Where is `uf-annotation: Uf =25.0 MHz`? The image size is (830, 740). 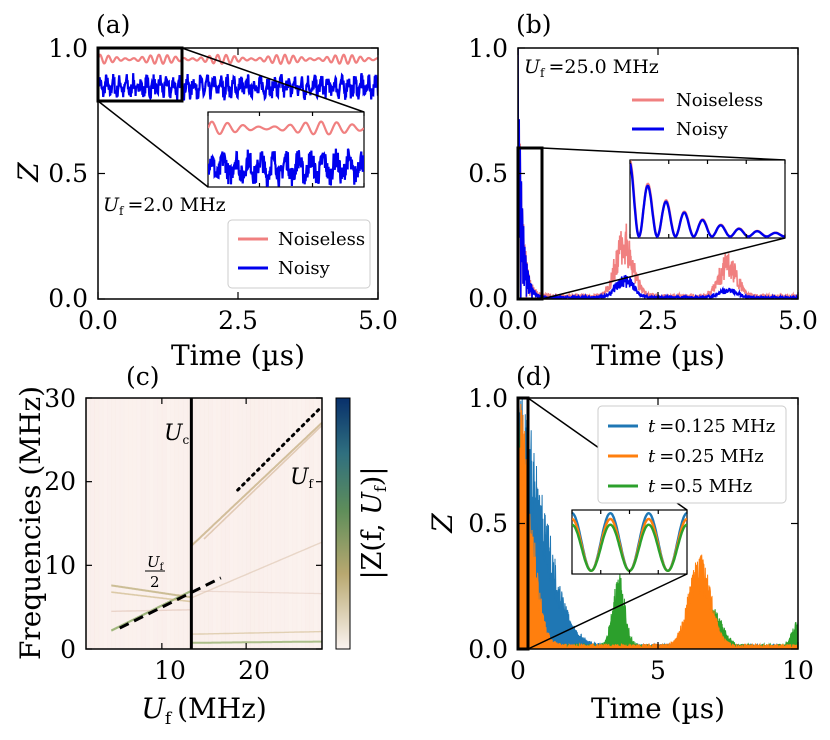 uf-annotation: Uf =25.0 MHz is located at coordinates (591, 68).